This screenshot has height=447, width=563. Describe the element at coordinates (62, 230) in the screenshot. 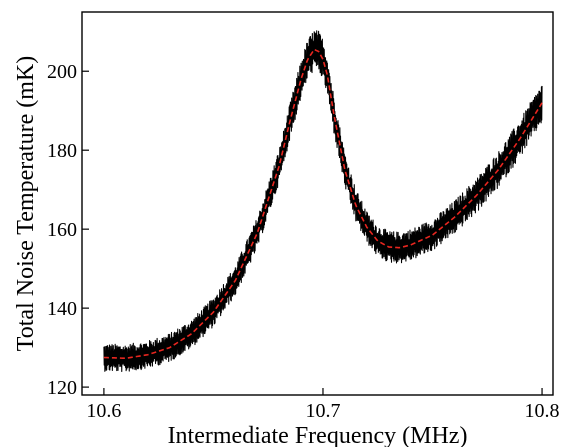

I see `y-tick-label: 160` at that location.